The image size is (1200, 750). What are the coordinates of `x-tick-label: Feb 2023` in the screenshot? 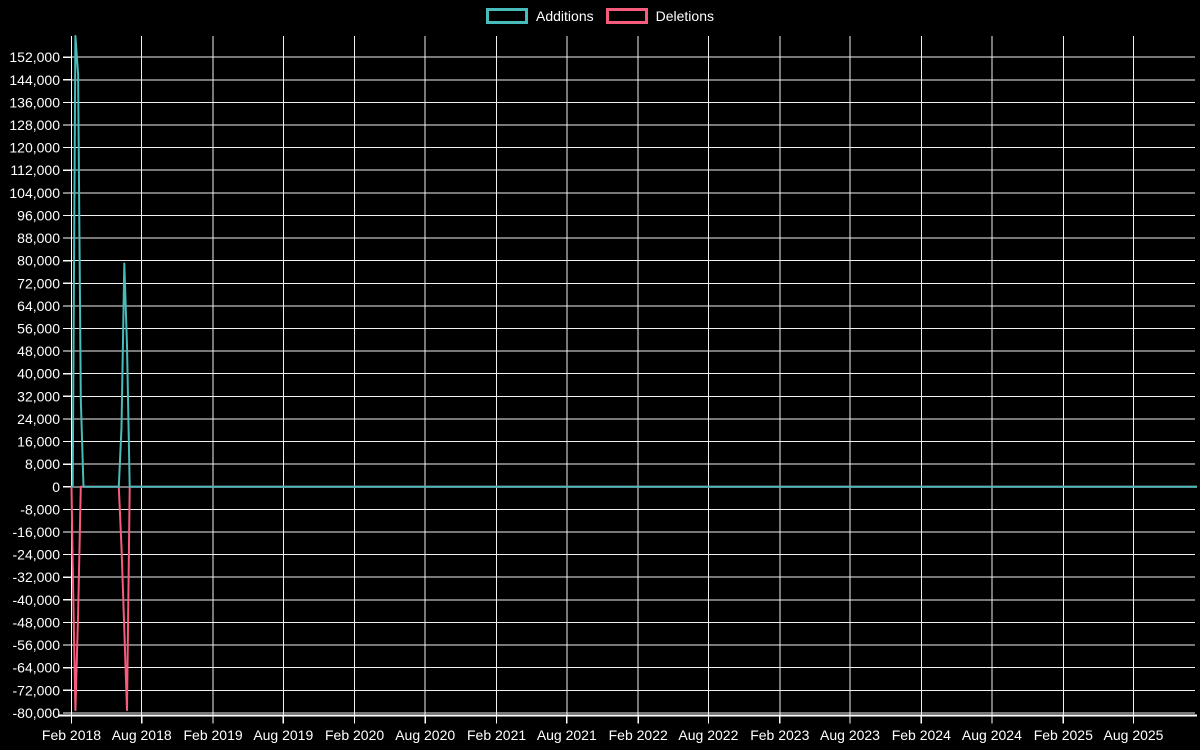 It's located at (779, 735).